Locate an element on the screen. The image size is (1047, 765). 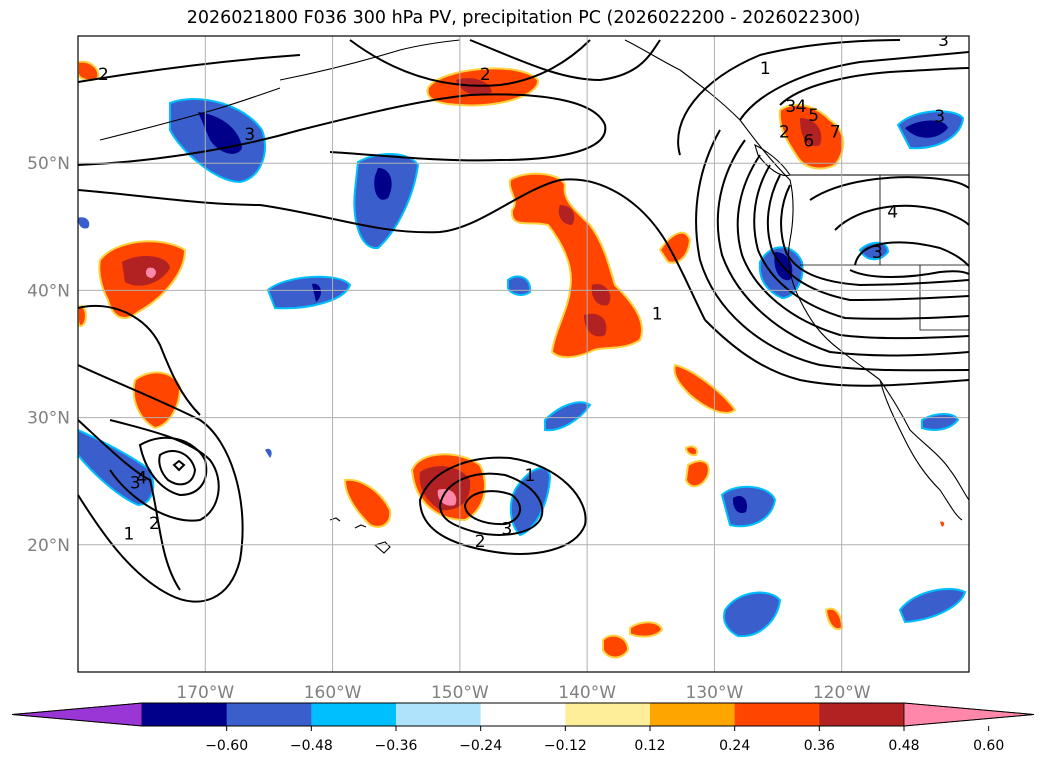
colorbar-max-arrow is located at coordinates (969, 714).